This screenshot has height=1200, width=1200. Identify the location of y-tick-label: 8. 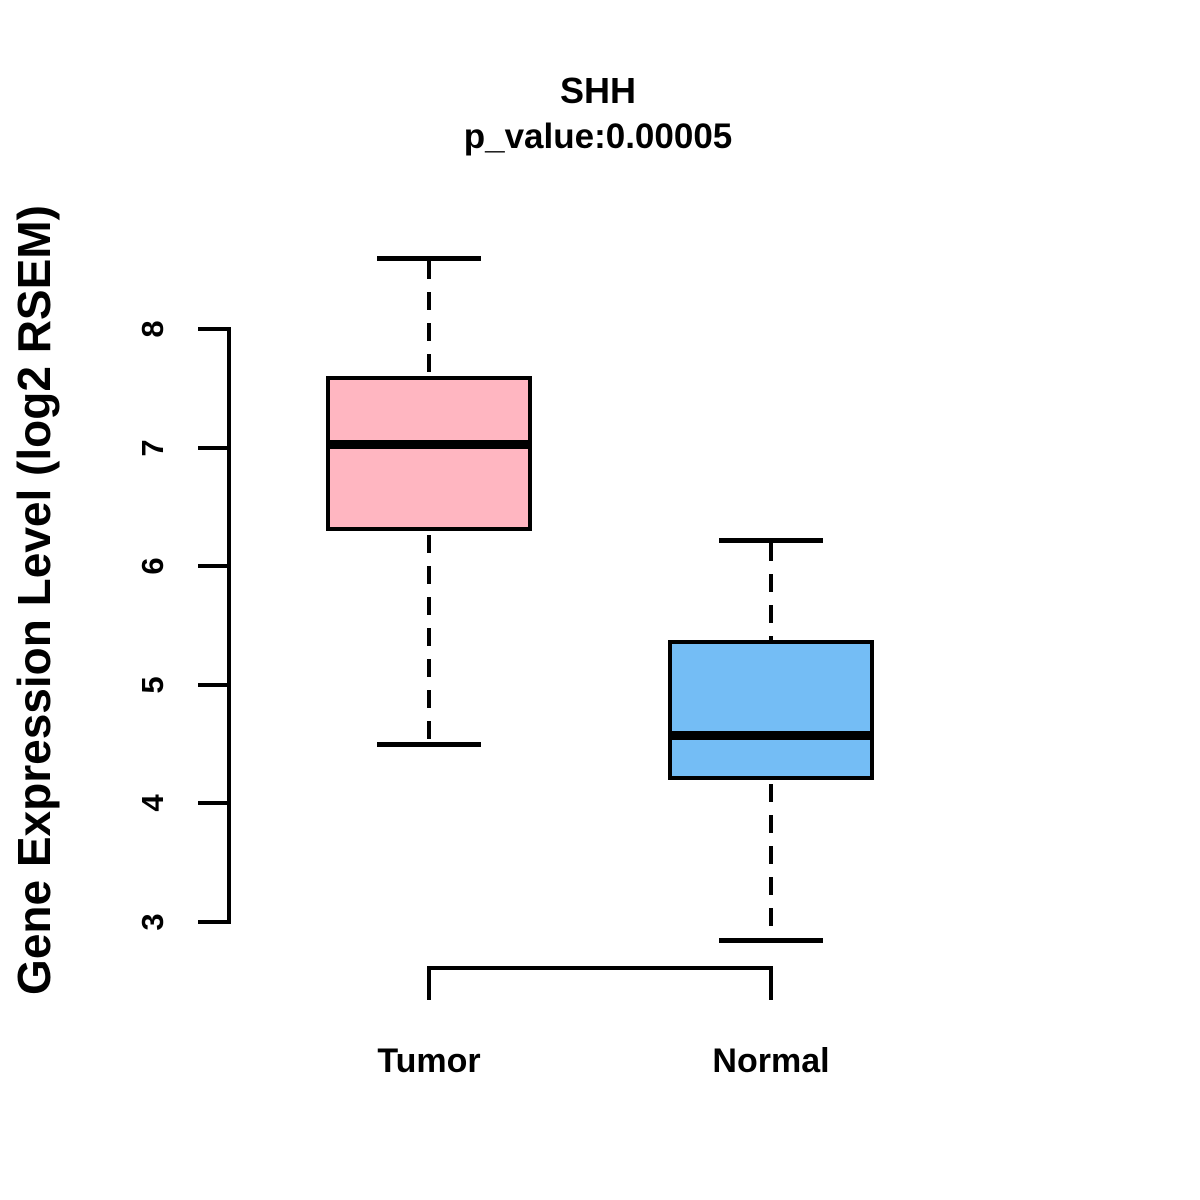
(152, 329).